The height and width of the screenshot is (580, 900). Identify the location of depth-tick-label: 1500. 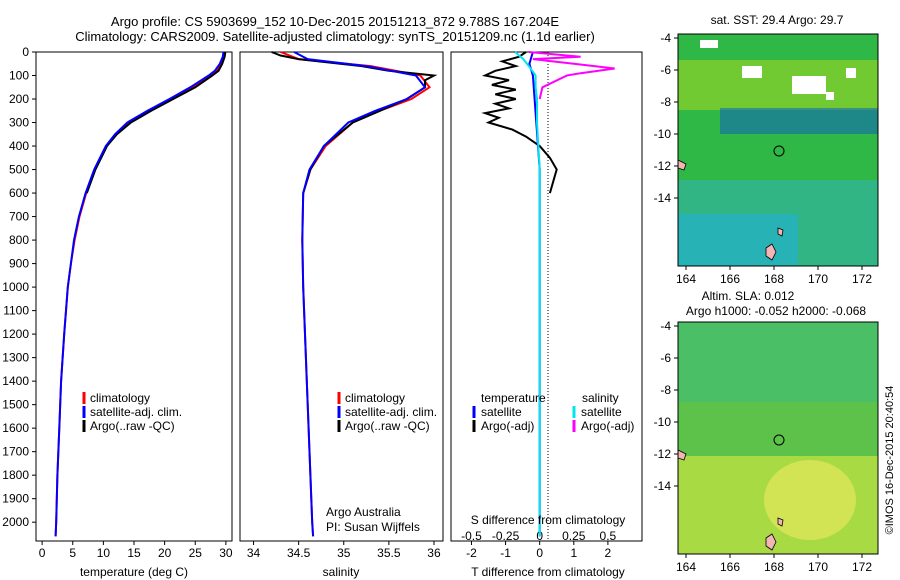
(15, 405).